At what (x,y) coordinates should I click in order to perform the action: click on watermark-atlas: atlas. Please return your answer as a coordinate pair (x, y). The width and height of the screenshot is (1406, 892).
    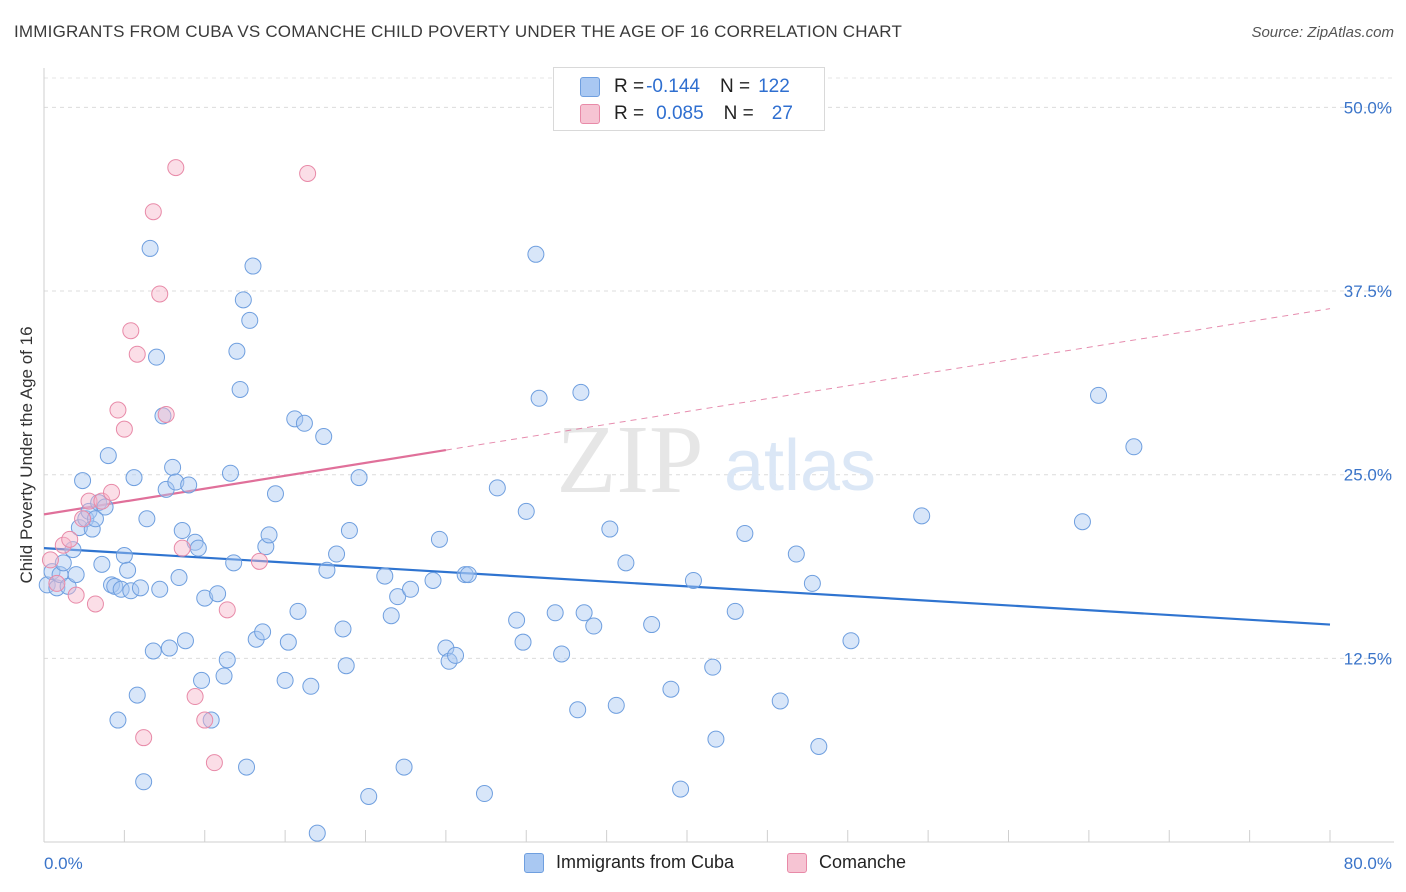
    Looking at the image, I should click on (800, 466).